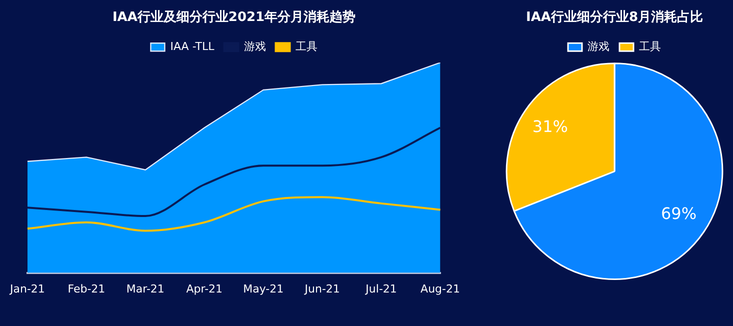  What do you see at coordinates (380, 289) in the screenshot?
I see `x-tick-label: Jul-21` at bounding box center [380, 289].